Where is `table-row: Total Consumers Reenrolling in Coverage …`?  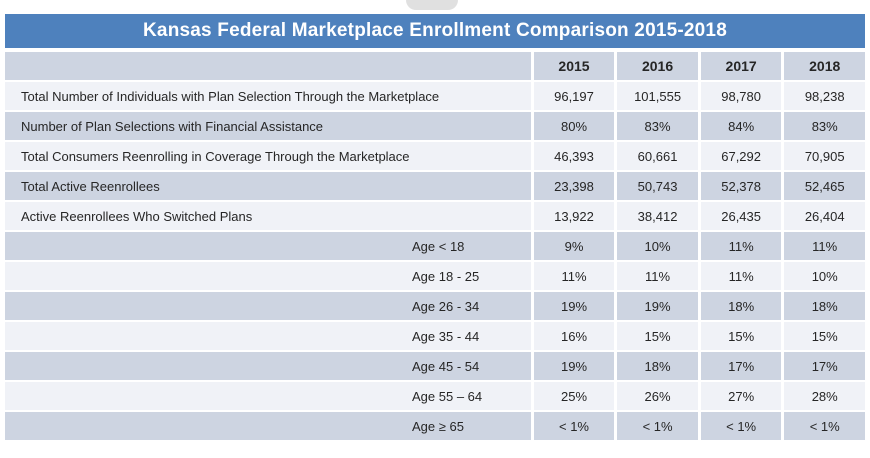
table-row: Total Consumers Reenrolling in Coverage … is located at coordinates (435, 156).